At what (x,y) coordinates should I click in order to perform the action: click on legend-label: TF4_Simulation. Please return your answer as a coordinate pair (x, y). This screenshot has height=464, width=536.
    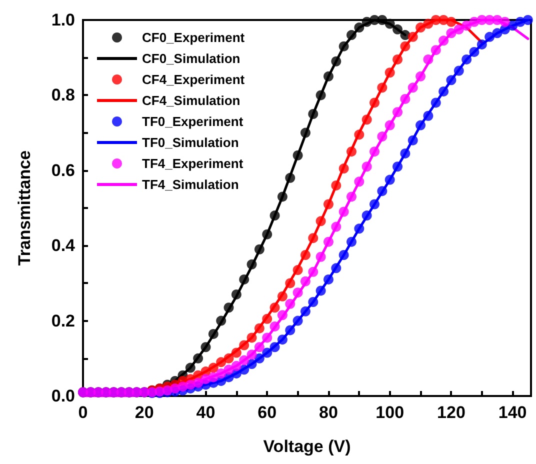
    Looking at the image, I should click on (190, 184).